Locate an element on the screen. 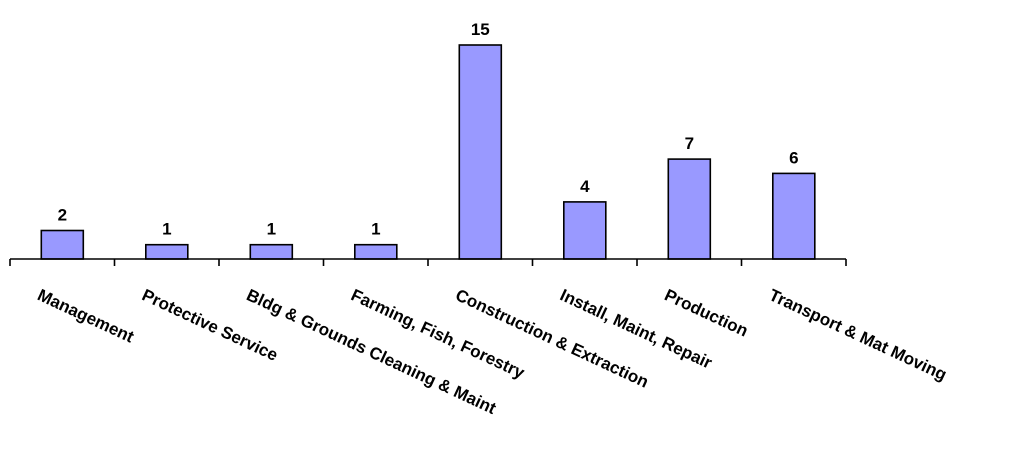 This screenshot has width=1028, height=452. category-label-1: Management is located at coordinates (86, 315).